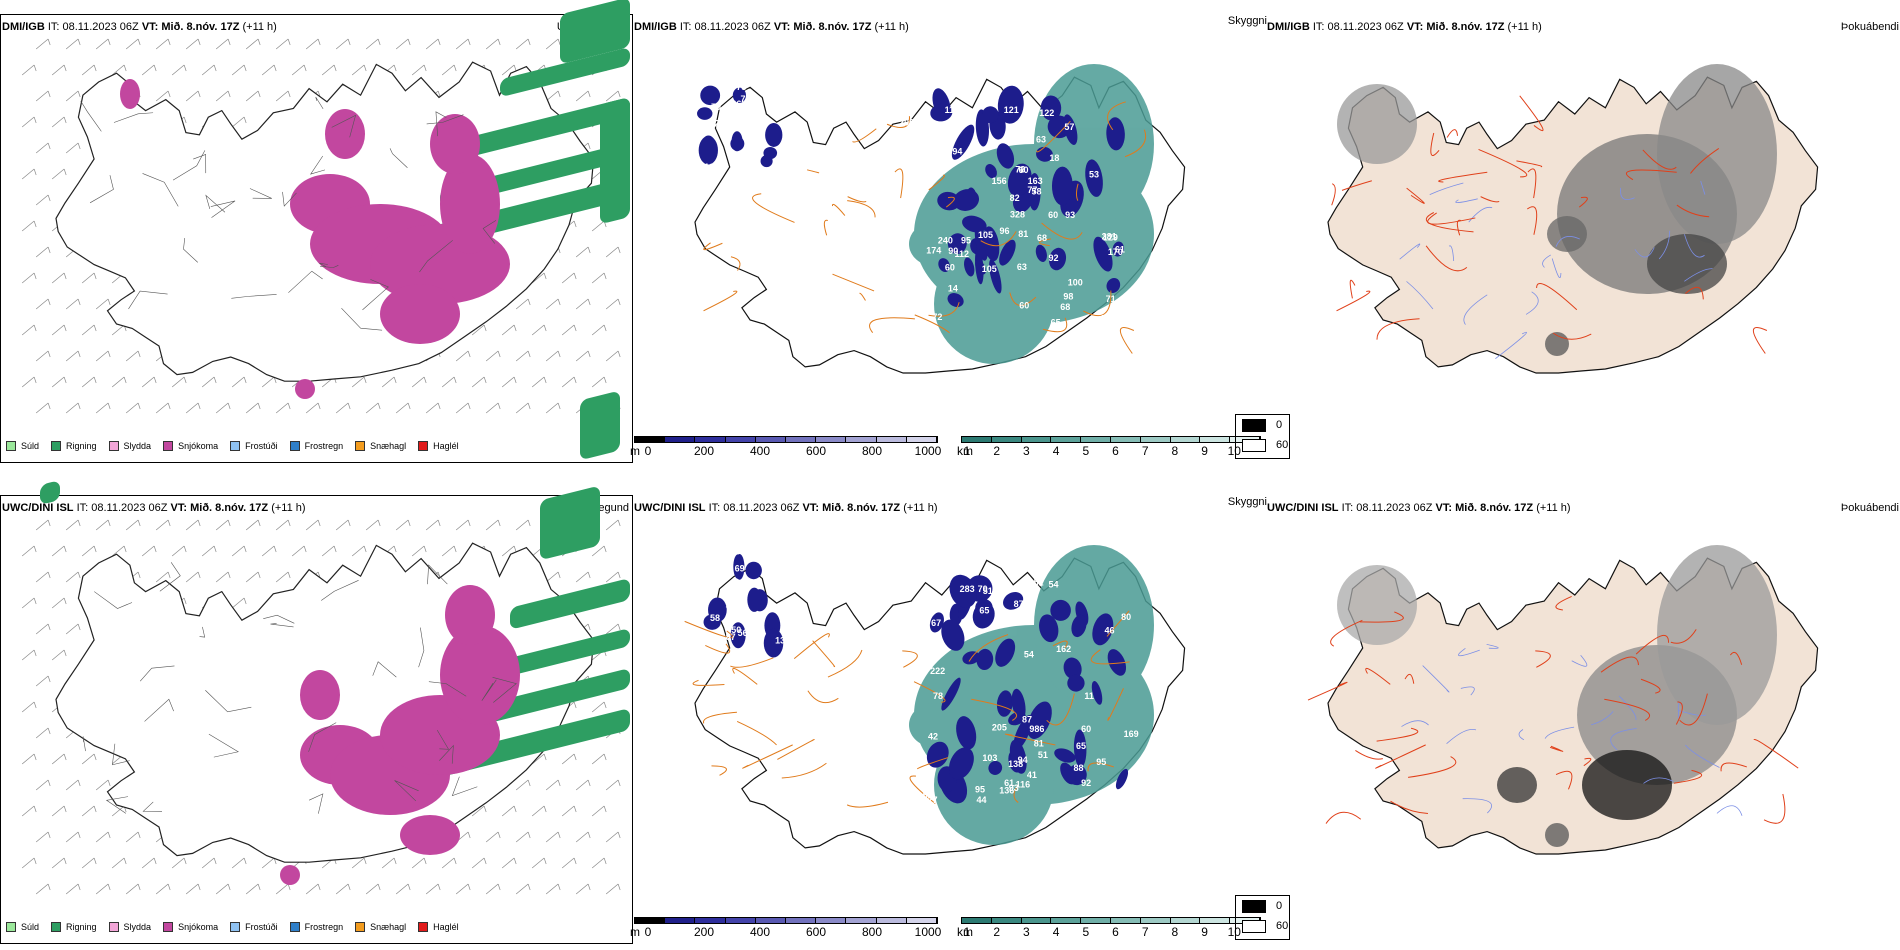  What do you see at coordinates (907, 709) in the screenshot?
I see `road-network` at bounding box center [907, 709].